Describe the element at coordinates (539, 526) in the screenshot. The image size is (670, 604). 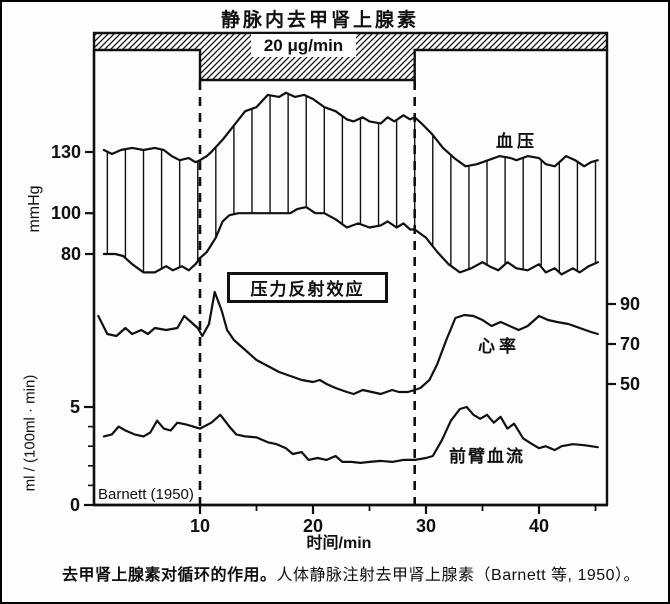
I see `svg-text: 40` at that location.